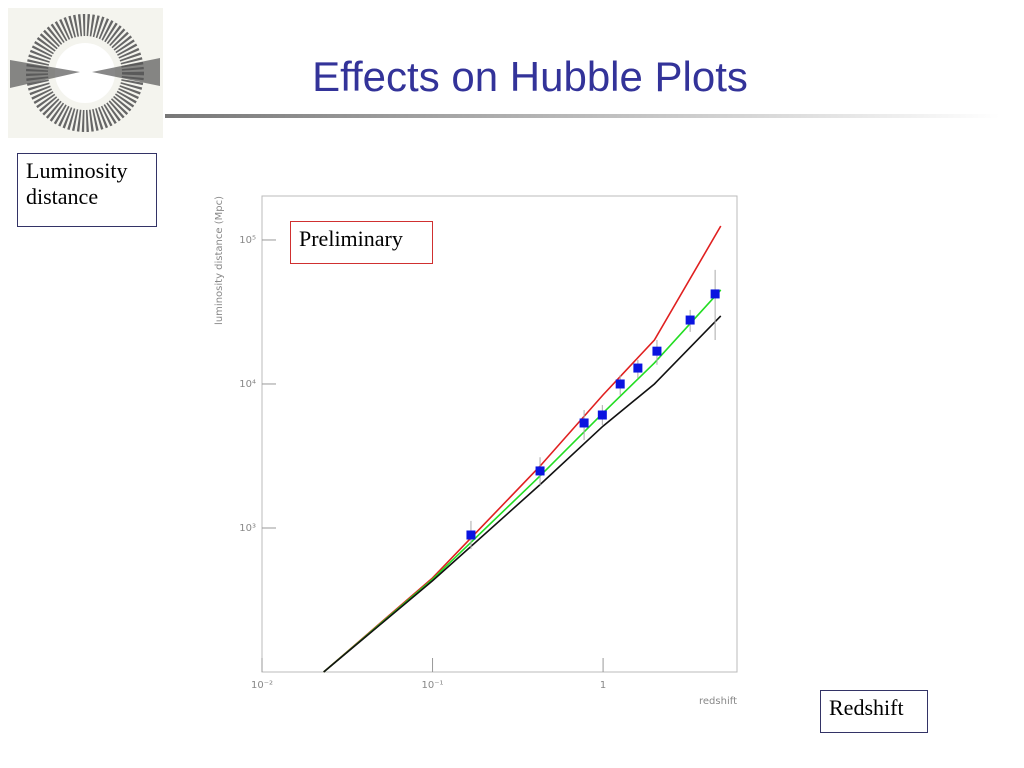  What do you see at coordinates (433, 685) in the screenshot?
I see `x-tick-label: 10⁻¹` at bounding box center [433, 685].